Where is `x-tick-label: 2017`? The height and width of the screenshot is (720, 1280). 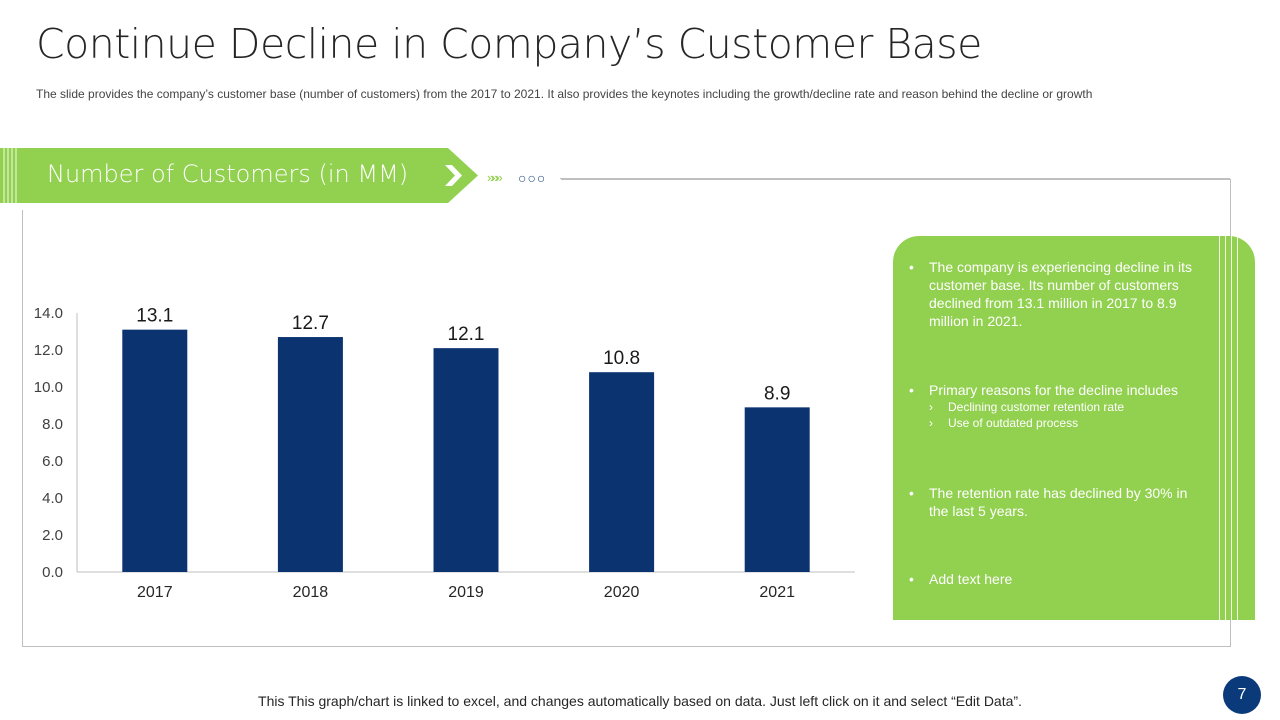
x-tick-label: 2017 is located at coordinates (155, 592).